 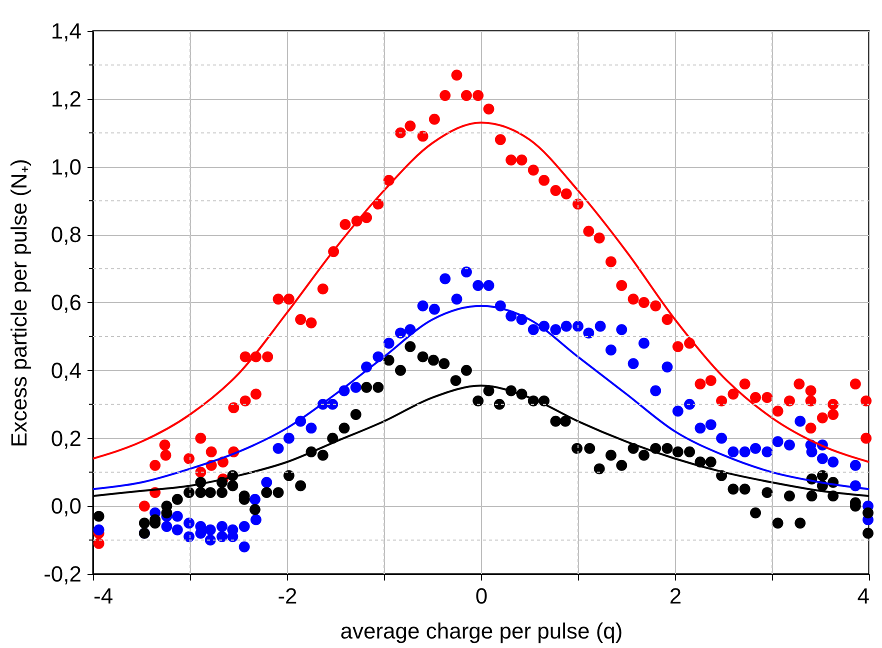 What do you see at coordinates (19, 303) in the screenshot?
I see `y-axis-title: Excess particle per pulse (N₊)` at bounding box center [19, 303].